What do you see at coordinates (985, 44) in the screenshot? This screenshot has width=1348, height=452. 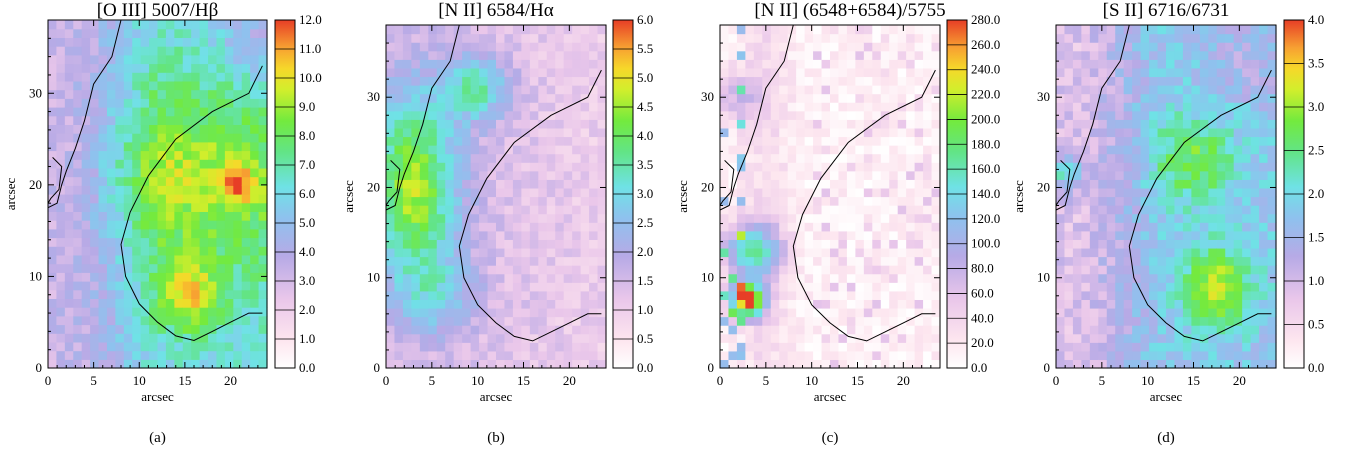 I see `colorbar-tick-label: 260.0` at bounding box center [985, 44].